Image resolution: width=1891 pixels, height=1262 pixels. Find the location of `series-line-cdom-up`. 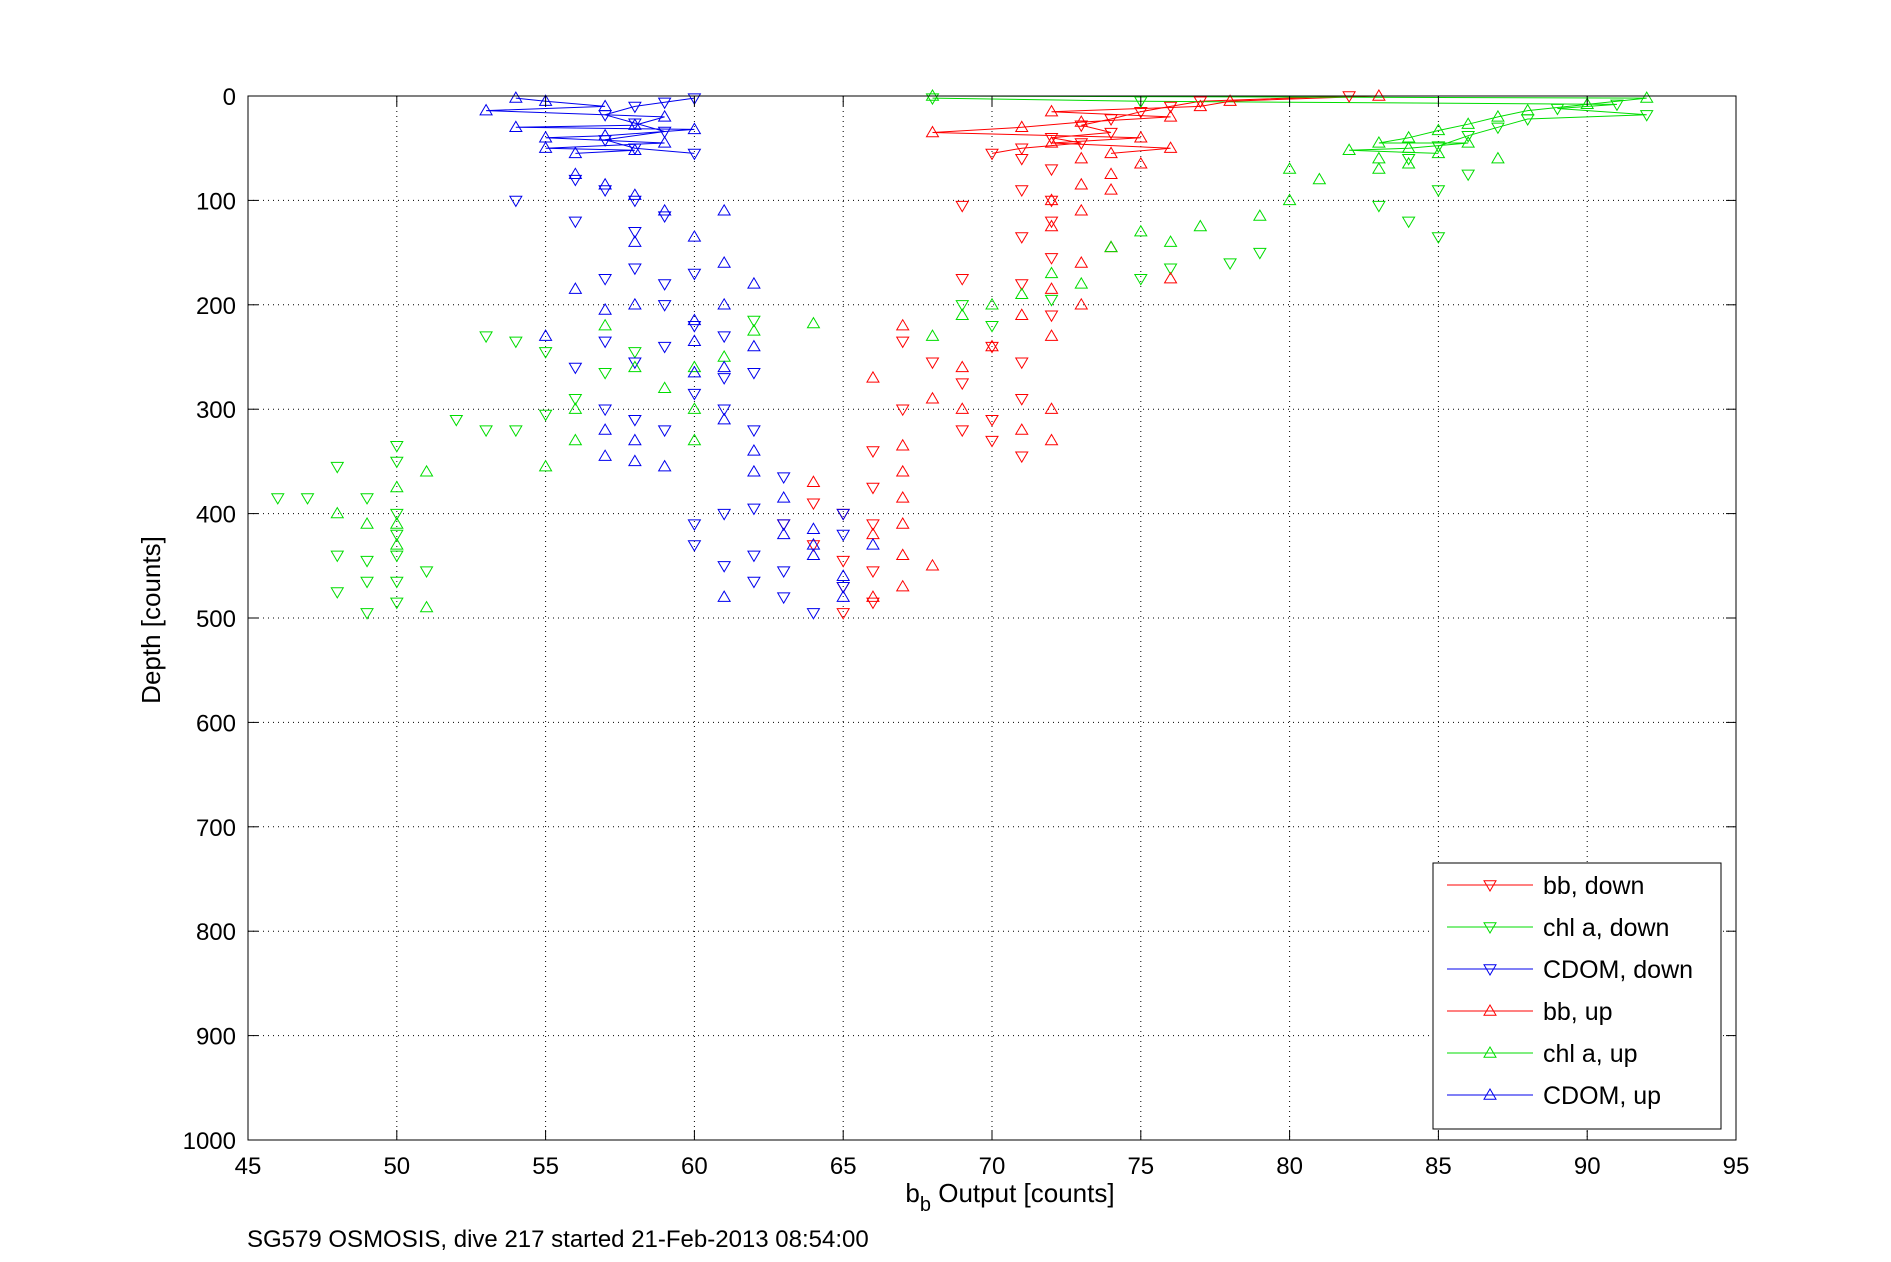

series-line-cdom-up is located at coordinates (590, 125).